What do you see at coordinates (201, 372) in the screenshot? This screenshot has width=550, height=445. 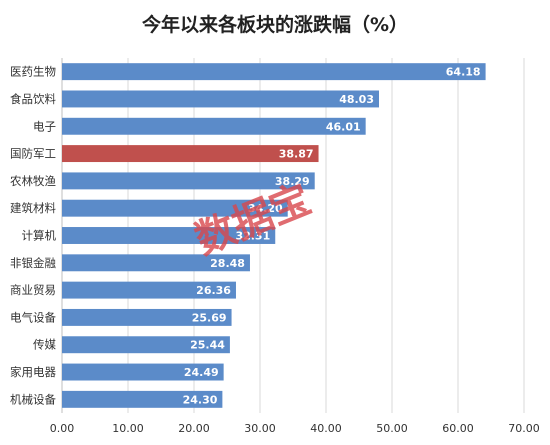 I see `value-label: 24.49` at bounding box center [201, 372].